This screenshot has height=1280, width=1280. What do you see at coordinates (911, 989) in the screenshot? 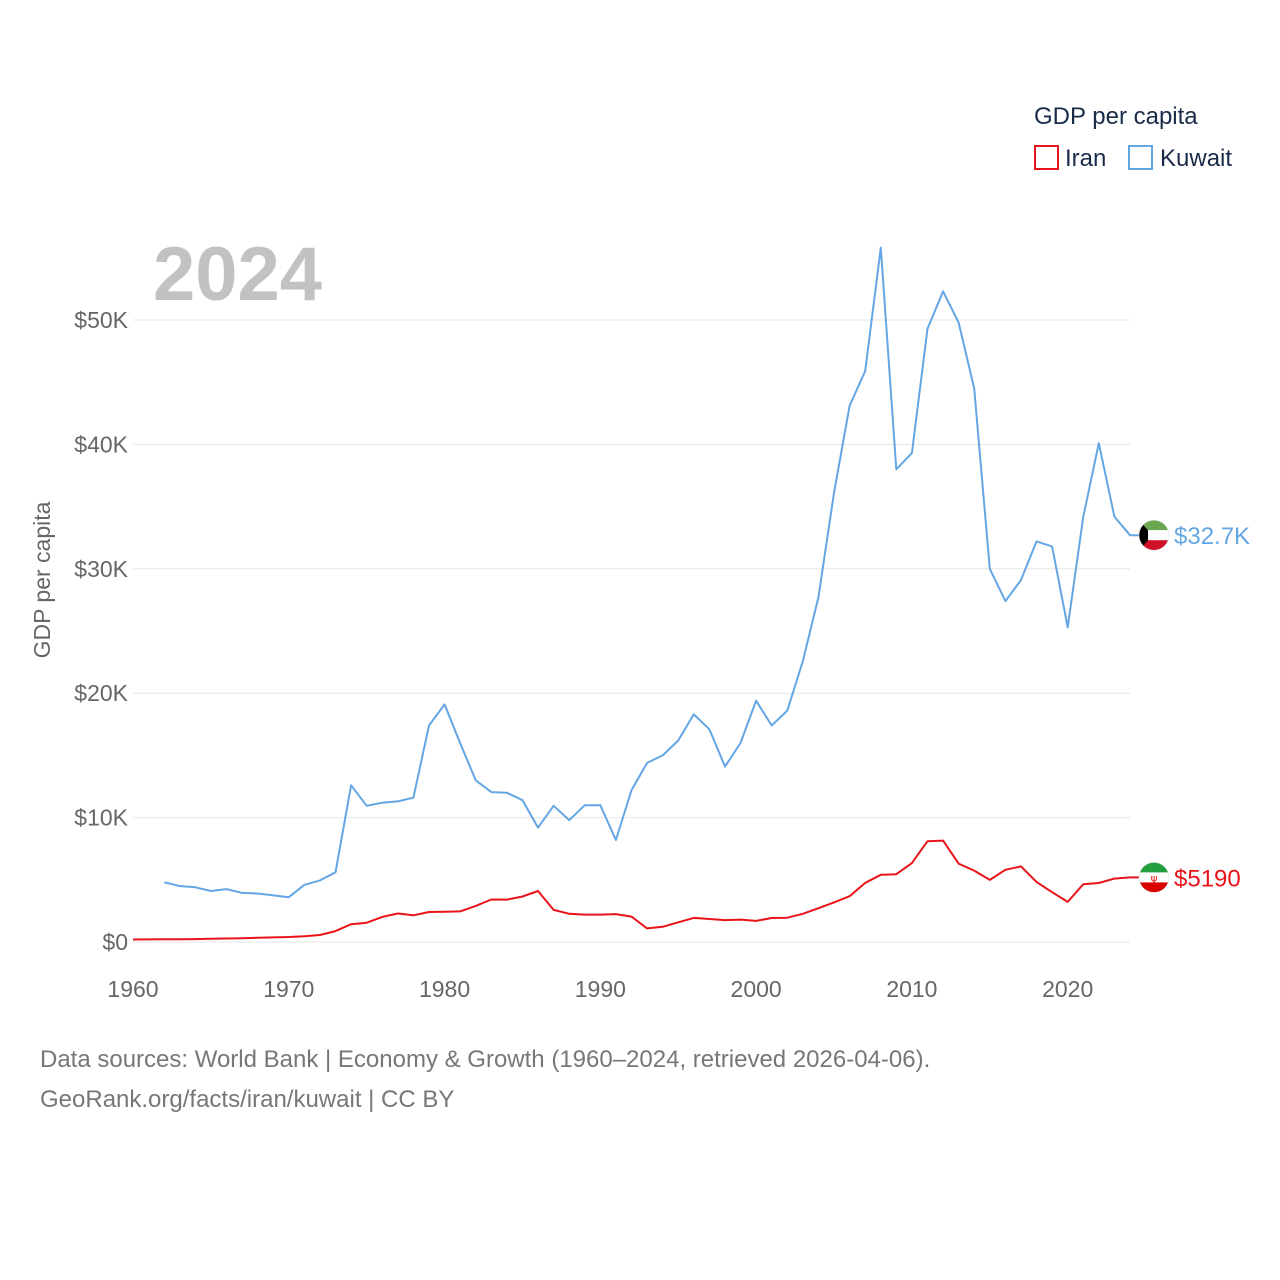
I see `x-tick-label: 2010` at bounding box center [911, 989].